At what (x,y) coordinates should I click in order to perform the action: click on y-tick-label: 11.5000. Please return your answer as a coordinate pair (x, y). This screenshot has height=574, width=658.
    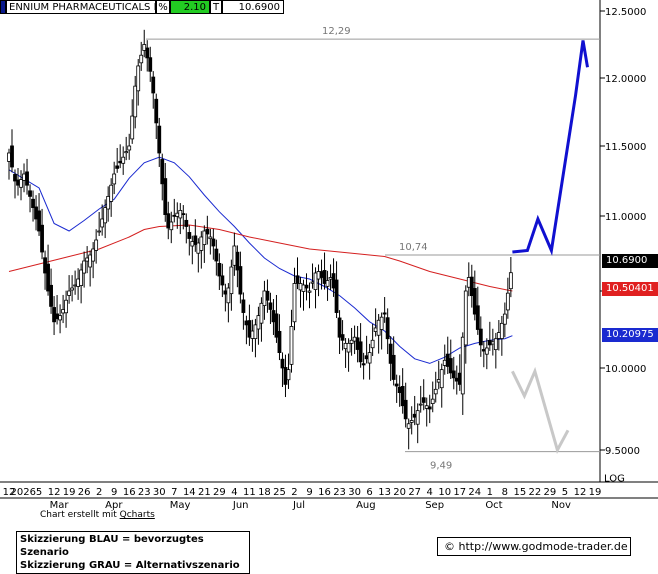
    Looking at the image, I should click on (625, 147).